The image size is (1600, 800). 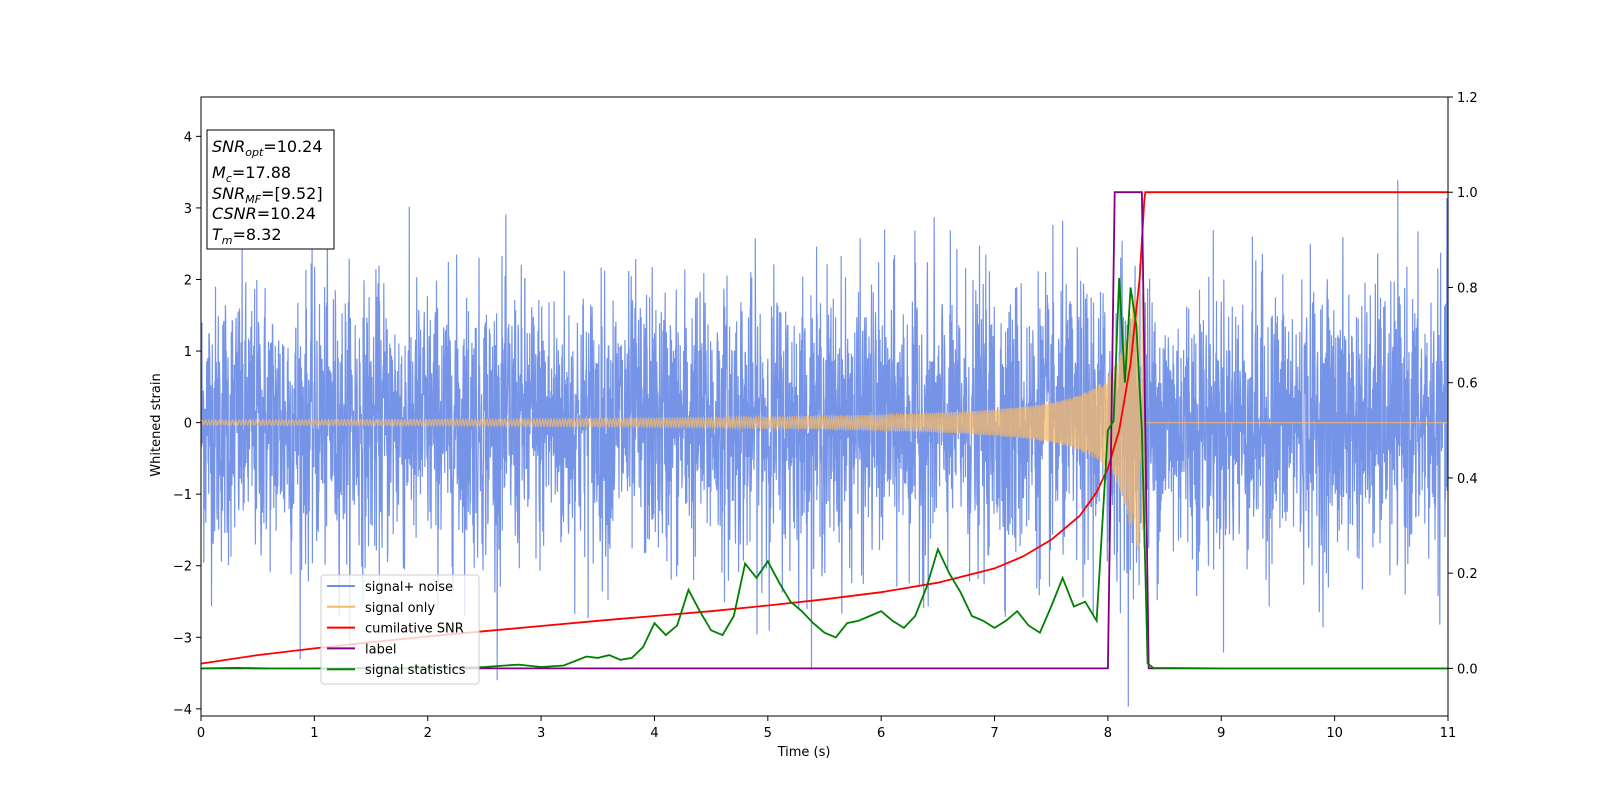 I want to click on x-tick-label: 0, so click(x=201, y=733).